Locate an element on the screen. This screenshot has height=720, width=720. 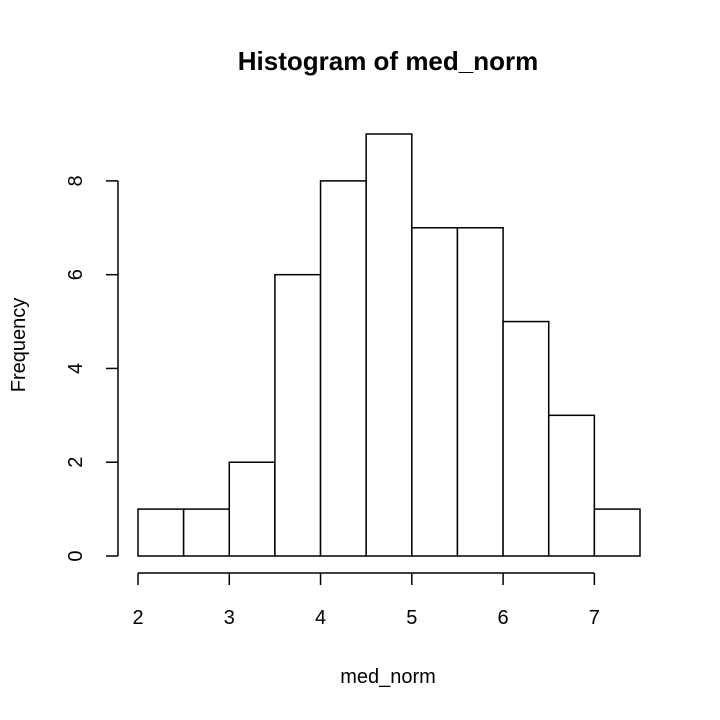
chart-title: Histogram of med_norm is located at coordinates (388, 61).